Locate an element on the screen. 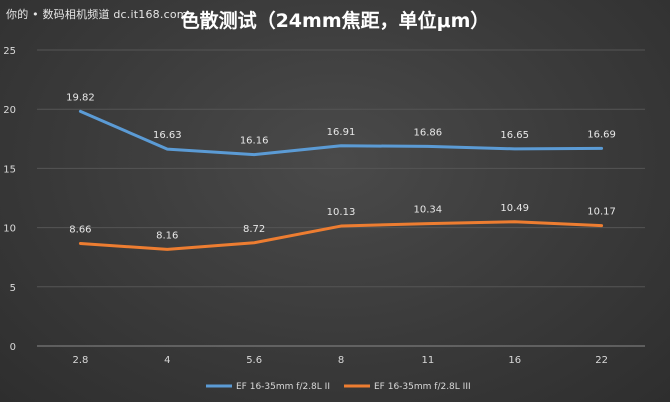 Image resolution: width=670 pixels, height=402 pixels. y-tick-label: 20 is located at coordinates (9, 110).